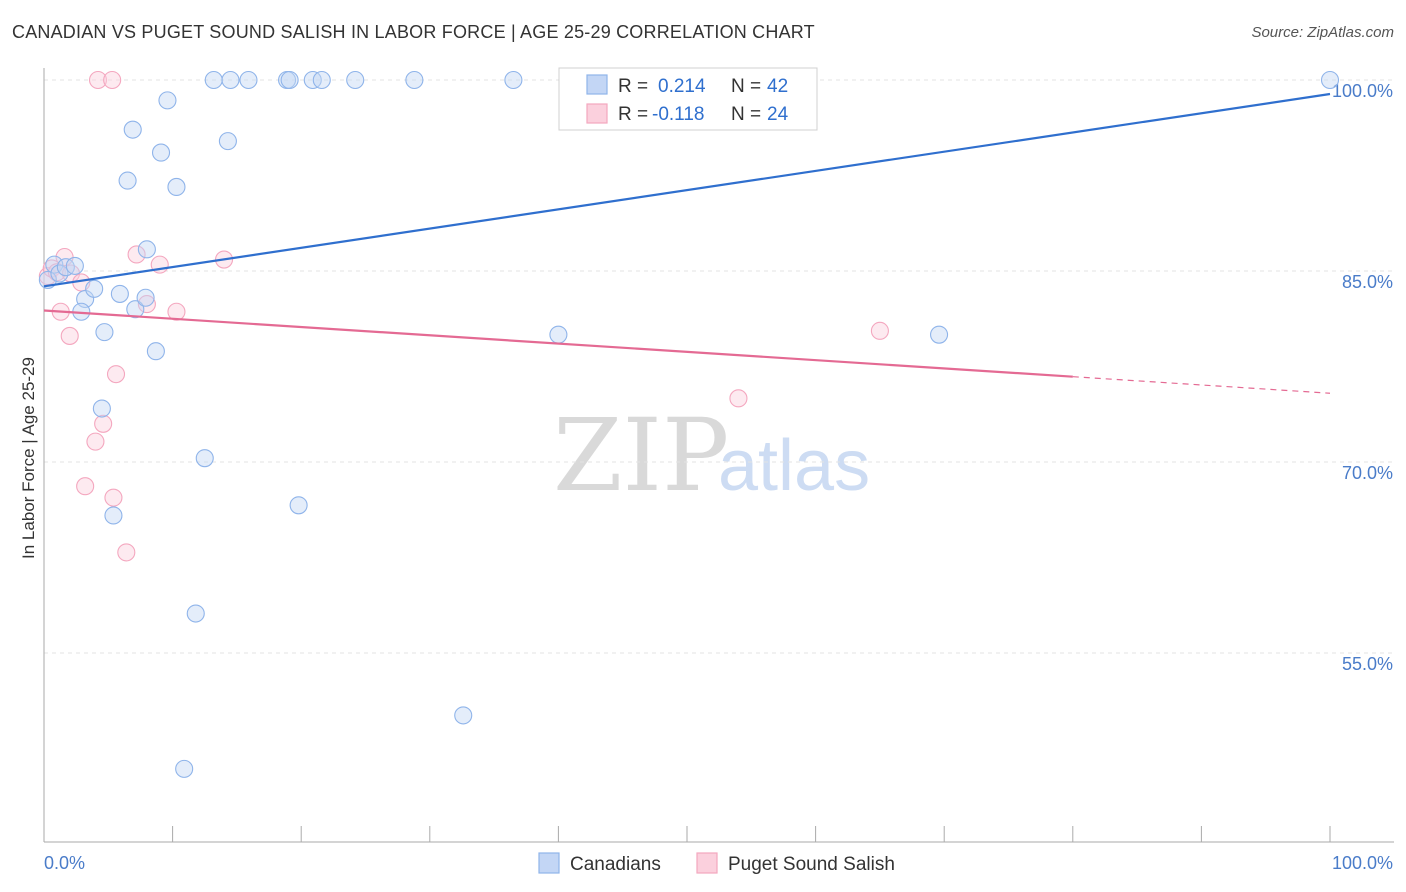 The width and height of the screenshot is (1406, 892). Describe the element at coordinates (777, 86) in the screenshot. I see `canadians-n-value: 42` at that location.